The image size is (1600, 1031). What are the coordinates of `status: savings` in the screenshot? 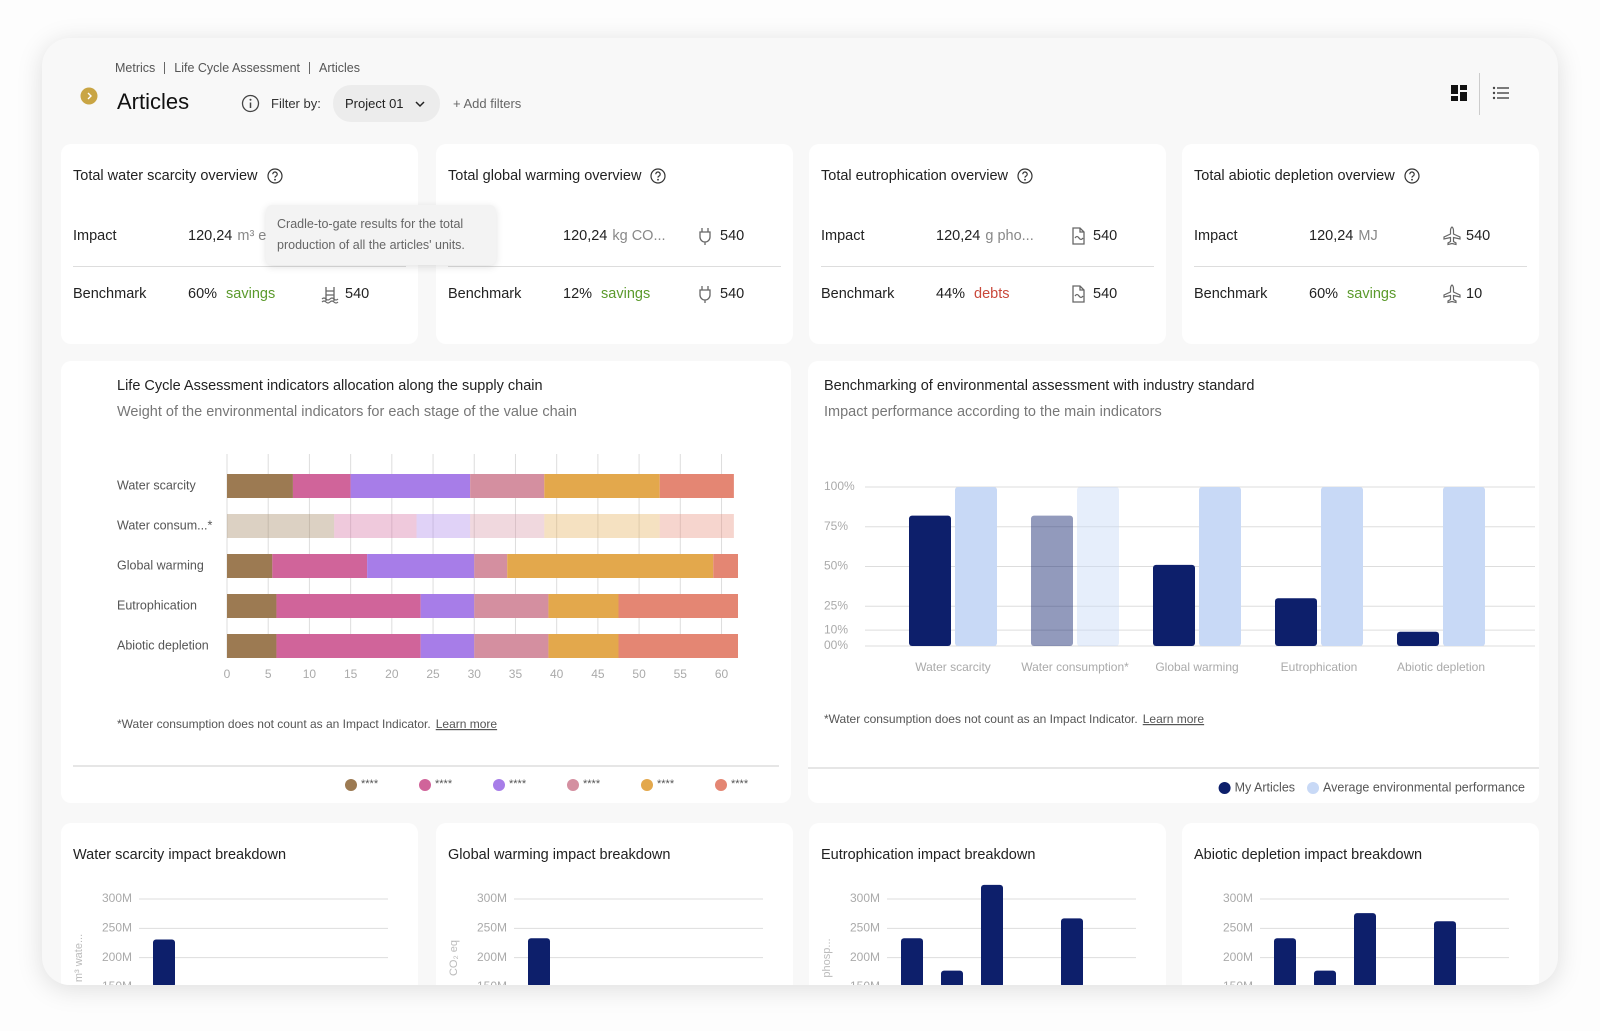 It's located at (626, 294).